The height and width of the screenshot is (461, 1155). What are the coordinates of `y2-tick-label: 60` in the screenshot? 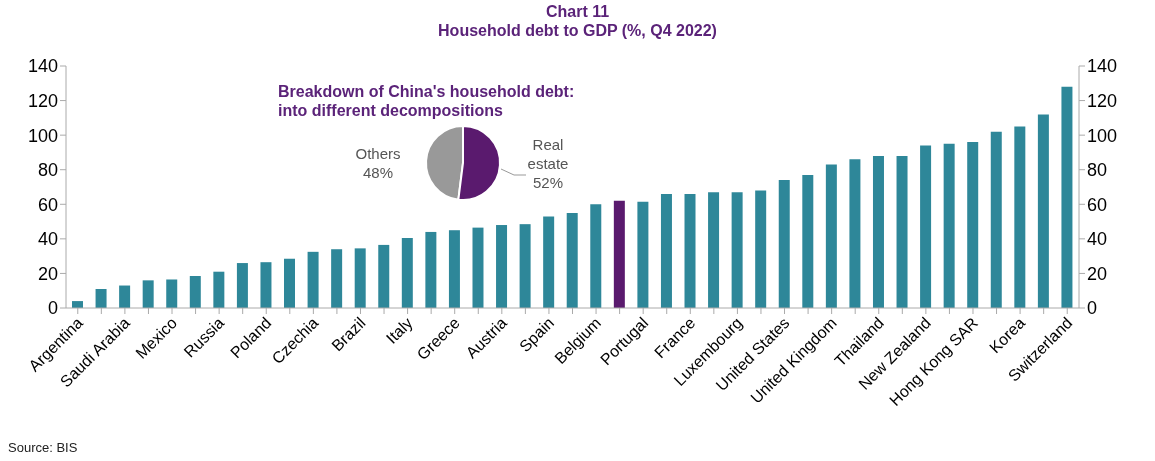 It's located at (1097, 204).